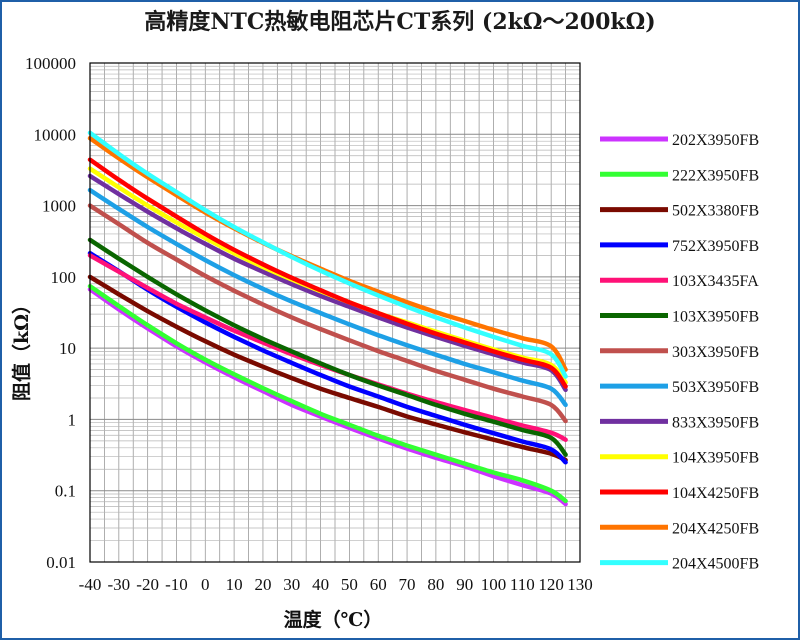 The image size is (800, 640). Describe the element at coordinates (715, 140) in the screenshot. I see `legend-label-202X3950FB: 202X3950FB` at that location.